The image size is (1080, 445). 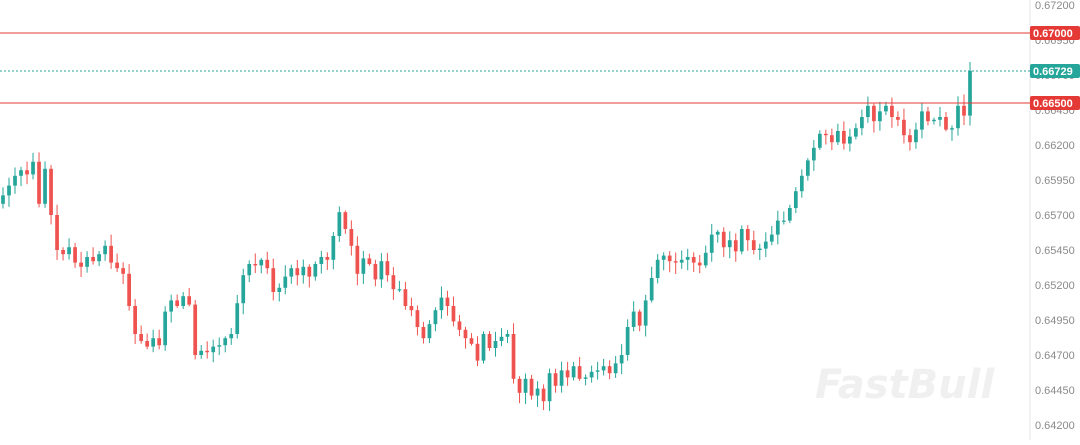 What do you see at coordinates (1055, 216) in the screenshot?
I see `y-tick-label: 0.65700` at bounding box center [1055, 216].